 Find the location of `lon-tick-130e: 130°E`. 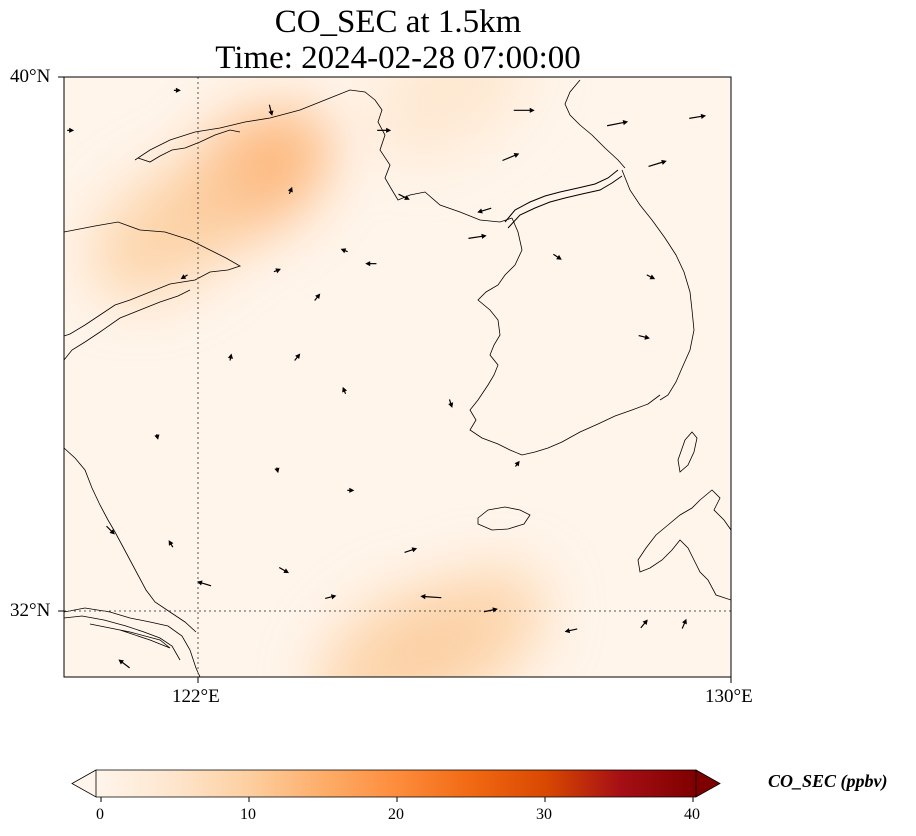

lon-tick-130e: 130°E is located at coordinates (729, 696).